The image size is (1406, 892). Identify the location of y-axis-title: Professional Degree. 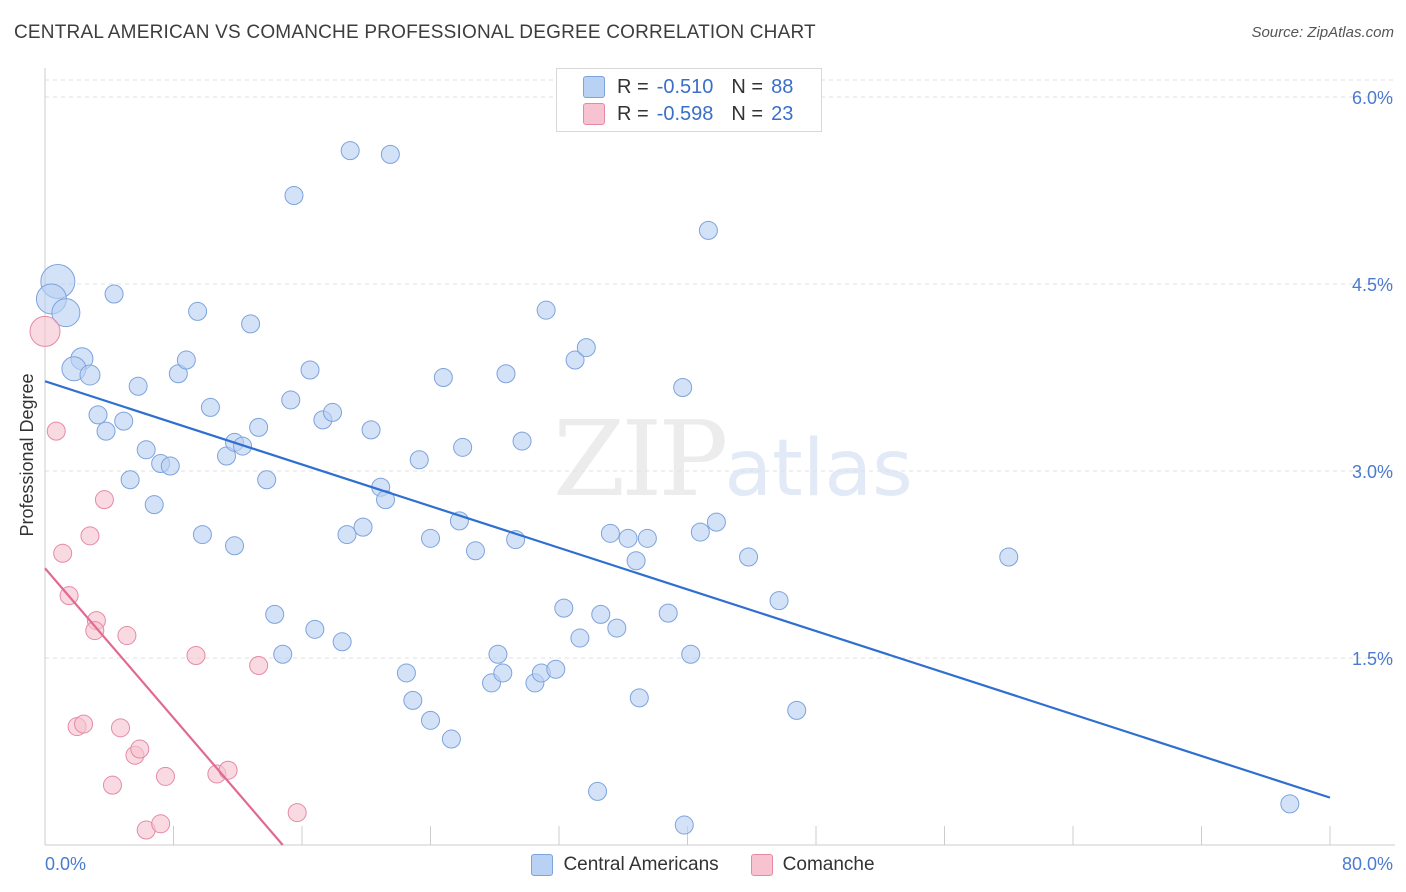
(27, 454).